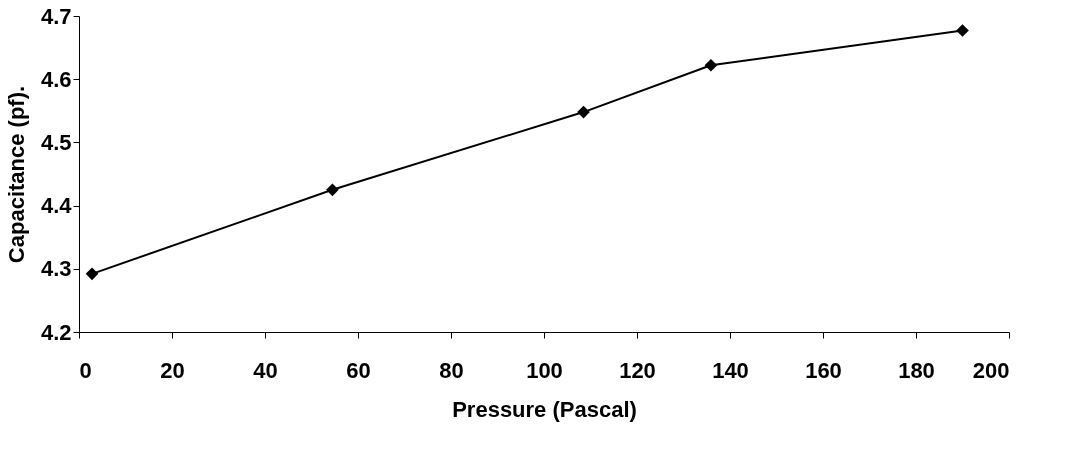 This screenshot has height=456, width=1081. Describe the element at coordinates (823, 370) in the screenshot. I see `x-tick-label: 160` at that location.